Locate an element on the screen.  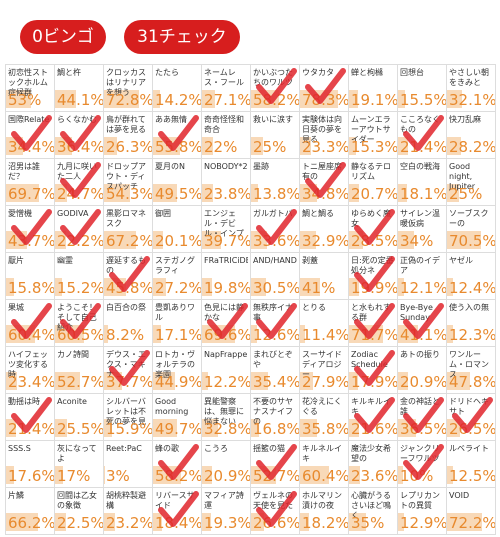
cell: キルネルイキ 60.4% is located at coordinates (324, 464).